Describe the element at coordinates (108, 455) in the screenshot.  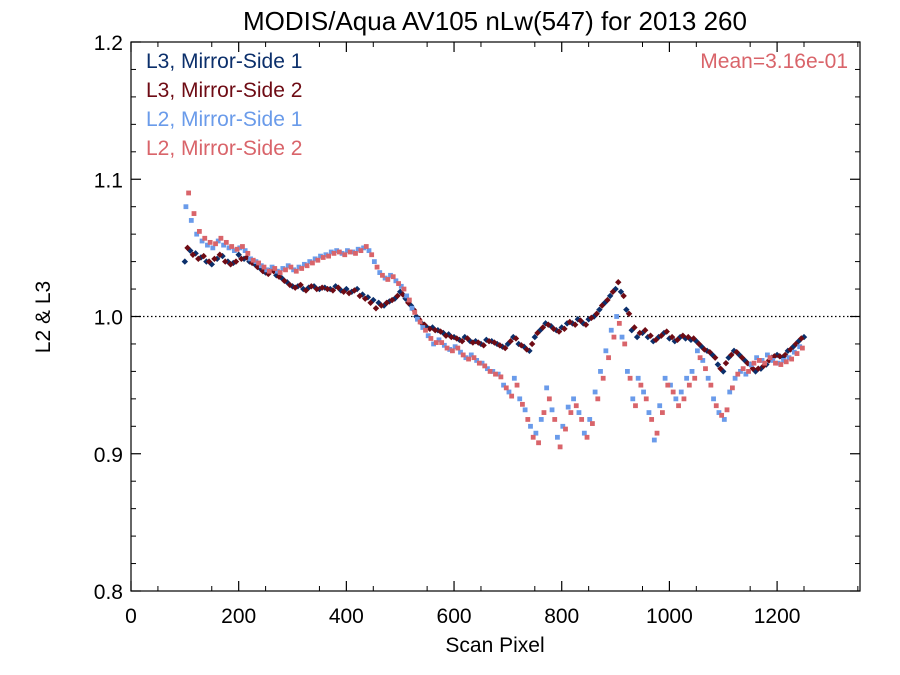
I see `y-tick-label: 0.9` at that location.